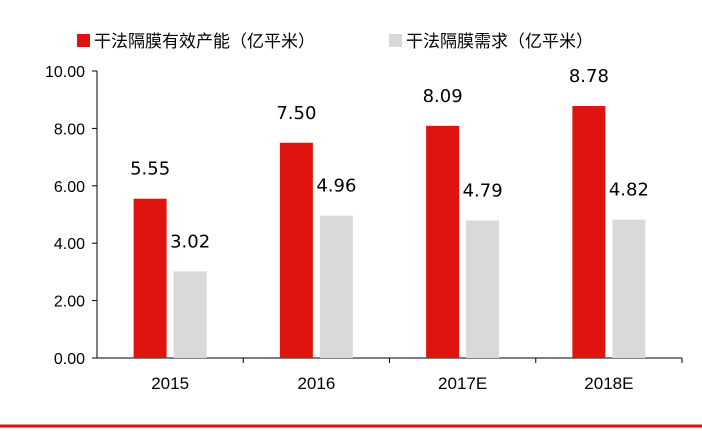  Describe the element at coordinates (417, 375) in the screenshot. I see `x-axis-tick-labels: 2015 2016 2017E 2018E` at that location.